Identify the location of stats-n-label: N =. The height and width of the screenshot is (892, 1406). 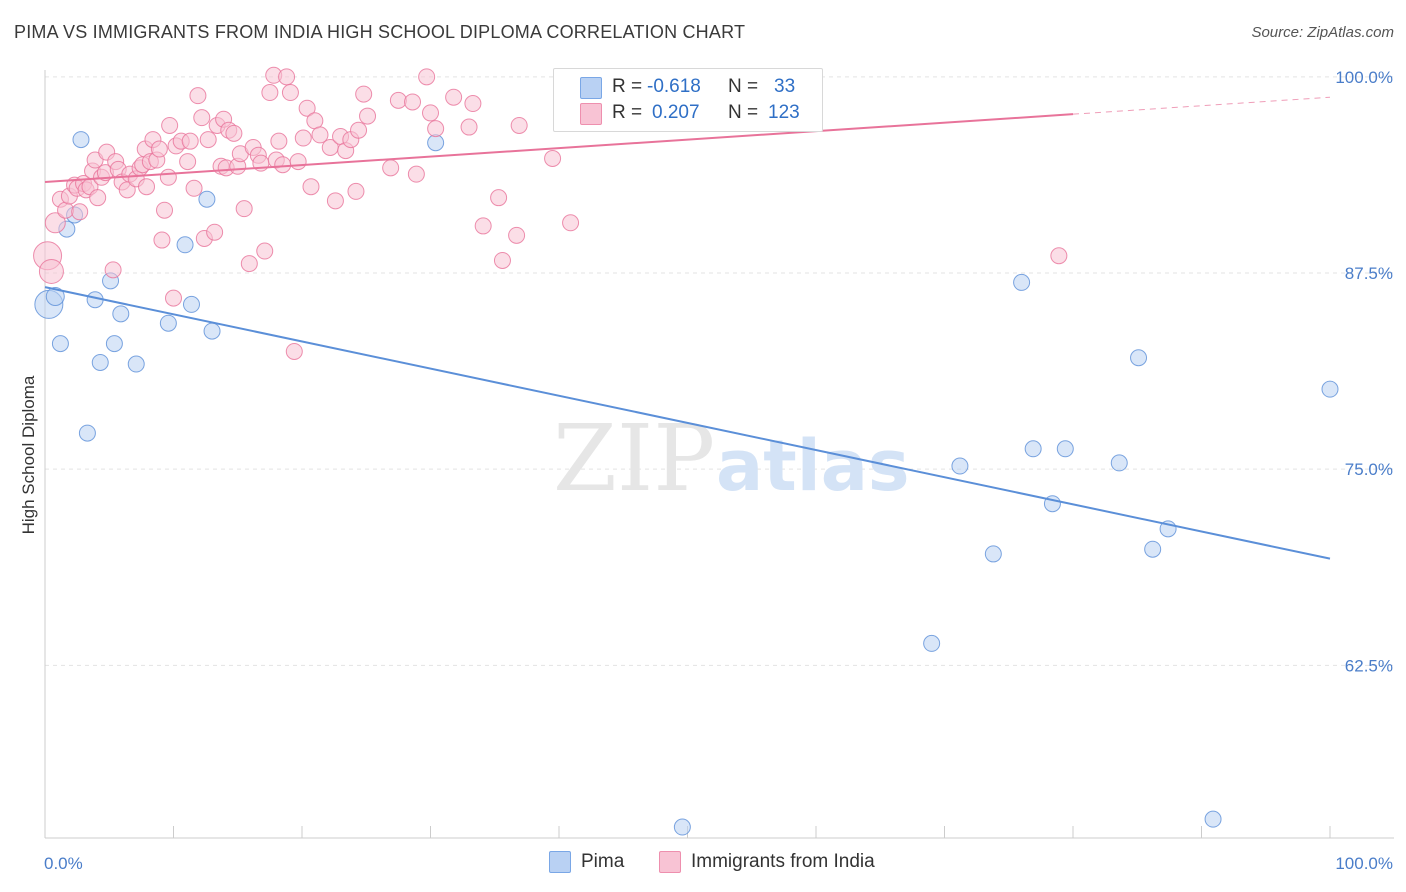
(743, 86).